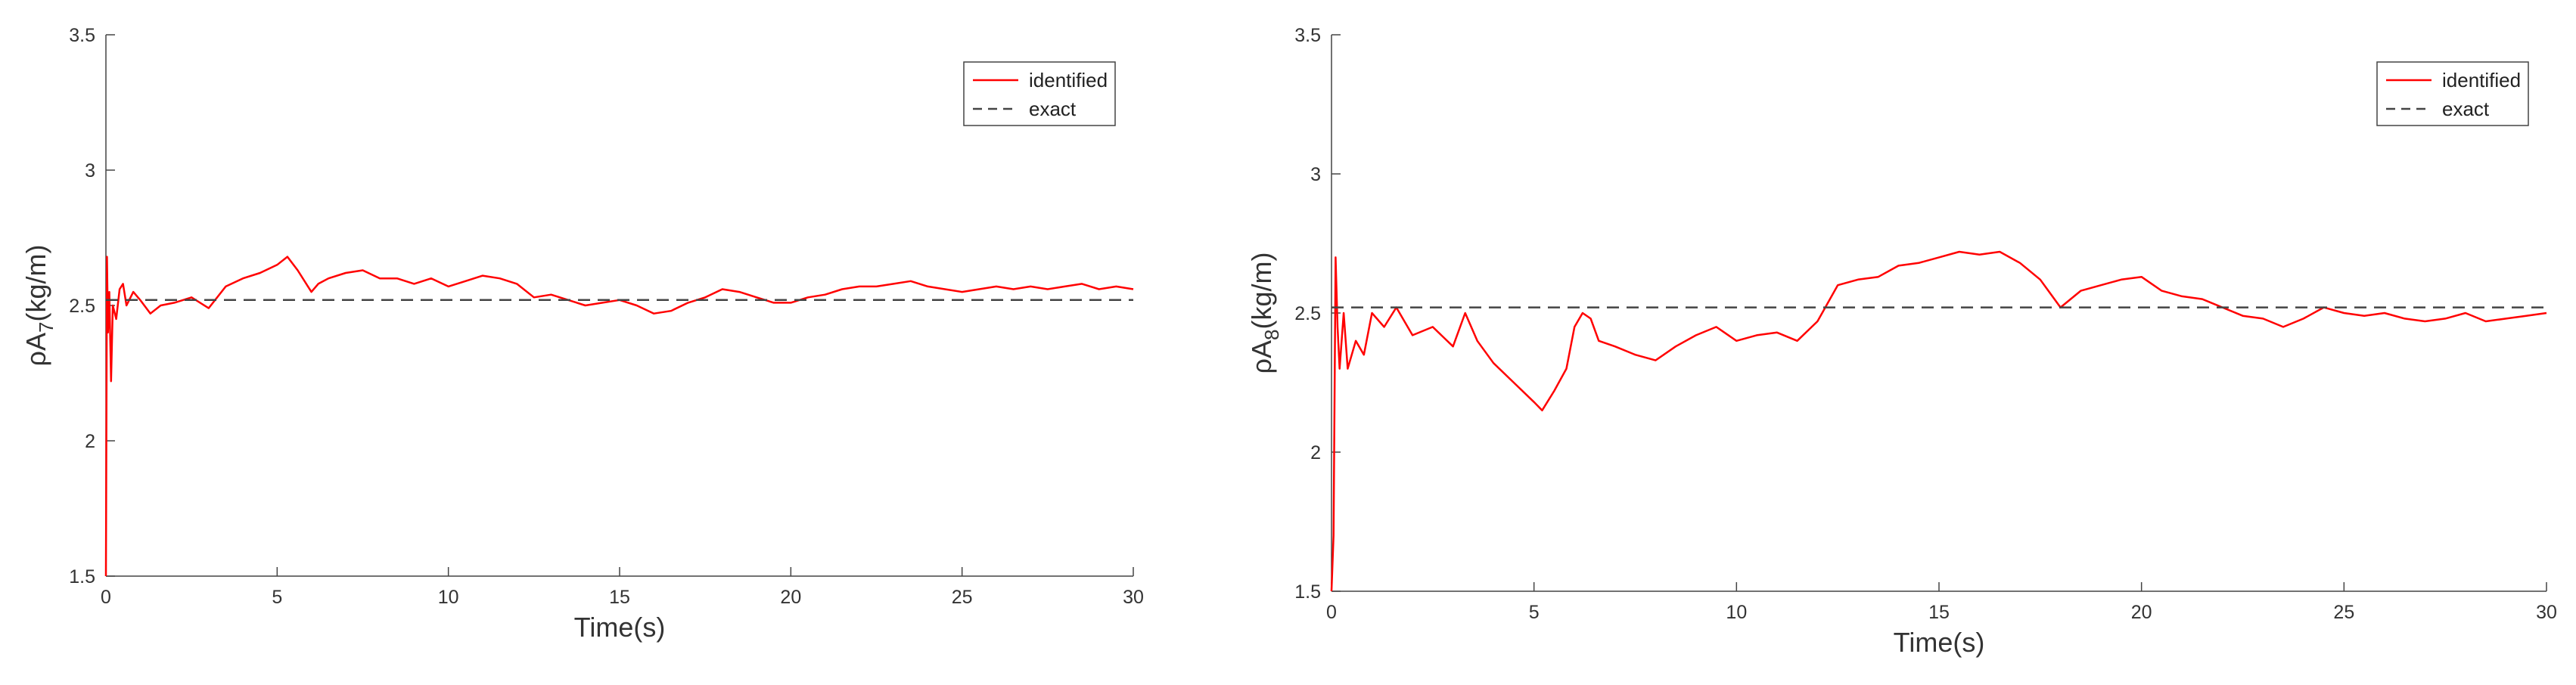 This screenshot has width=2576, height=685. Describe the element at coordinates (46, 327) in the screenshot. I see `y-axis-label-subscript: 7` at that location.